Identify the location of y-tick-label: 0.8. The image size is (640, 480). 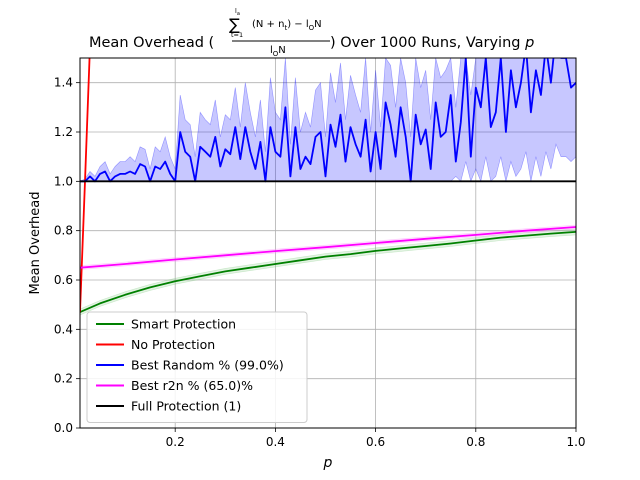
(63, 231).